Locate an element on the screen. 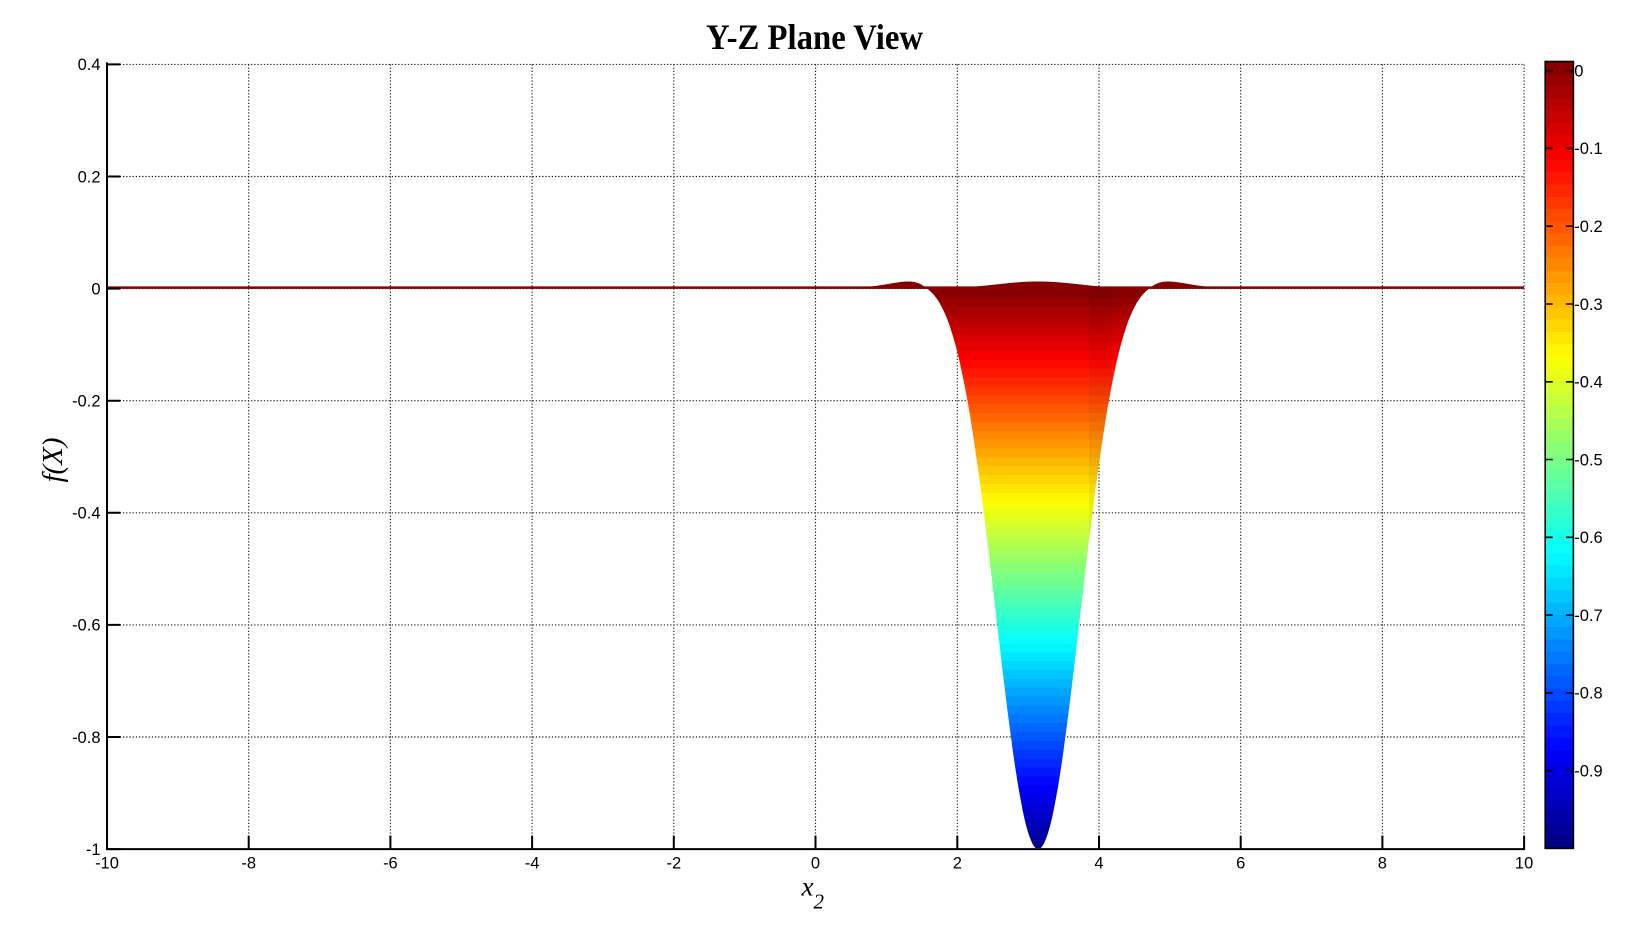  svg-text: -0.1 is located at coordinates (1588, 149).